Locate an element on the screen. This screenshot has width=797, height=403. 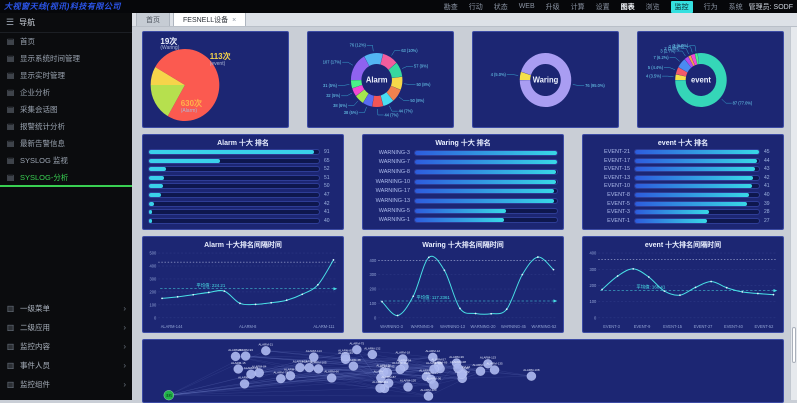
sidebar-item-8: ▤SYSLOG-分析 is located at coordinates (66, 178).